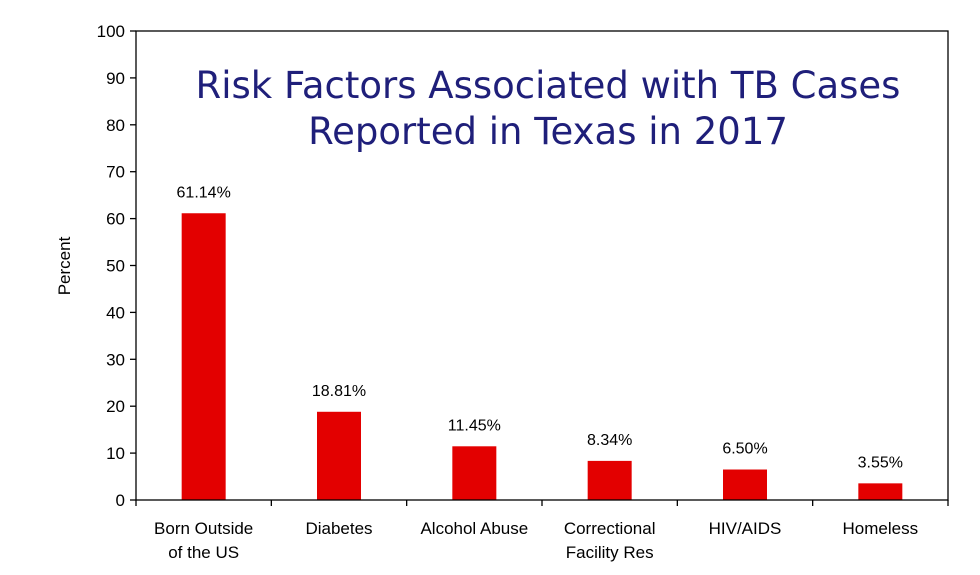 The image size is (980, 575). Describe the element at coordinates (115, 172) in the screenshot. I see `y-tick-label: 70` at that location.